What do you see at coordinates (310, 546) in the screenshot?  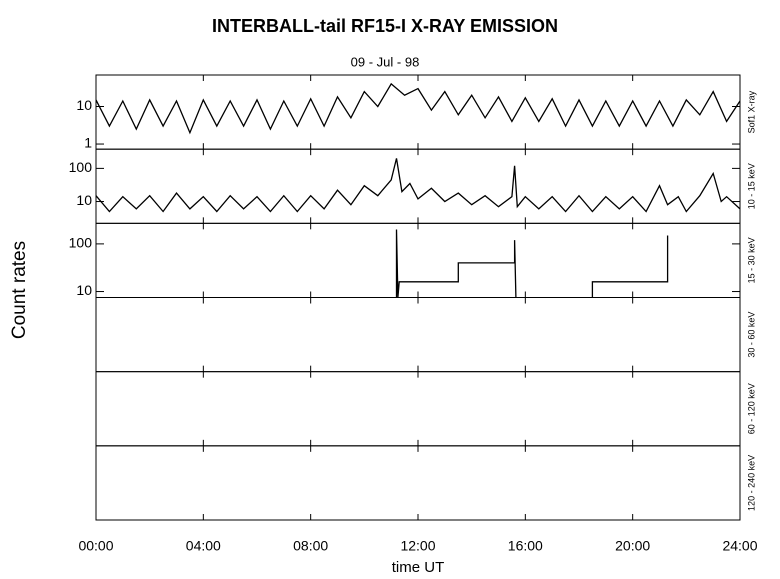 I see `x-tick-label: 08:00` at bounding box center [310, 546].